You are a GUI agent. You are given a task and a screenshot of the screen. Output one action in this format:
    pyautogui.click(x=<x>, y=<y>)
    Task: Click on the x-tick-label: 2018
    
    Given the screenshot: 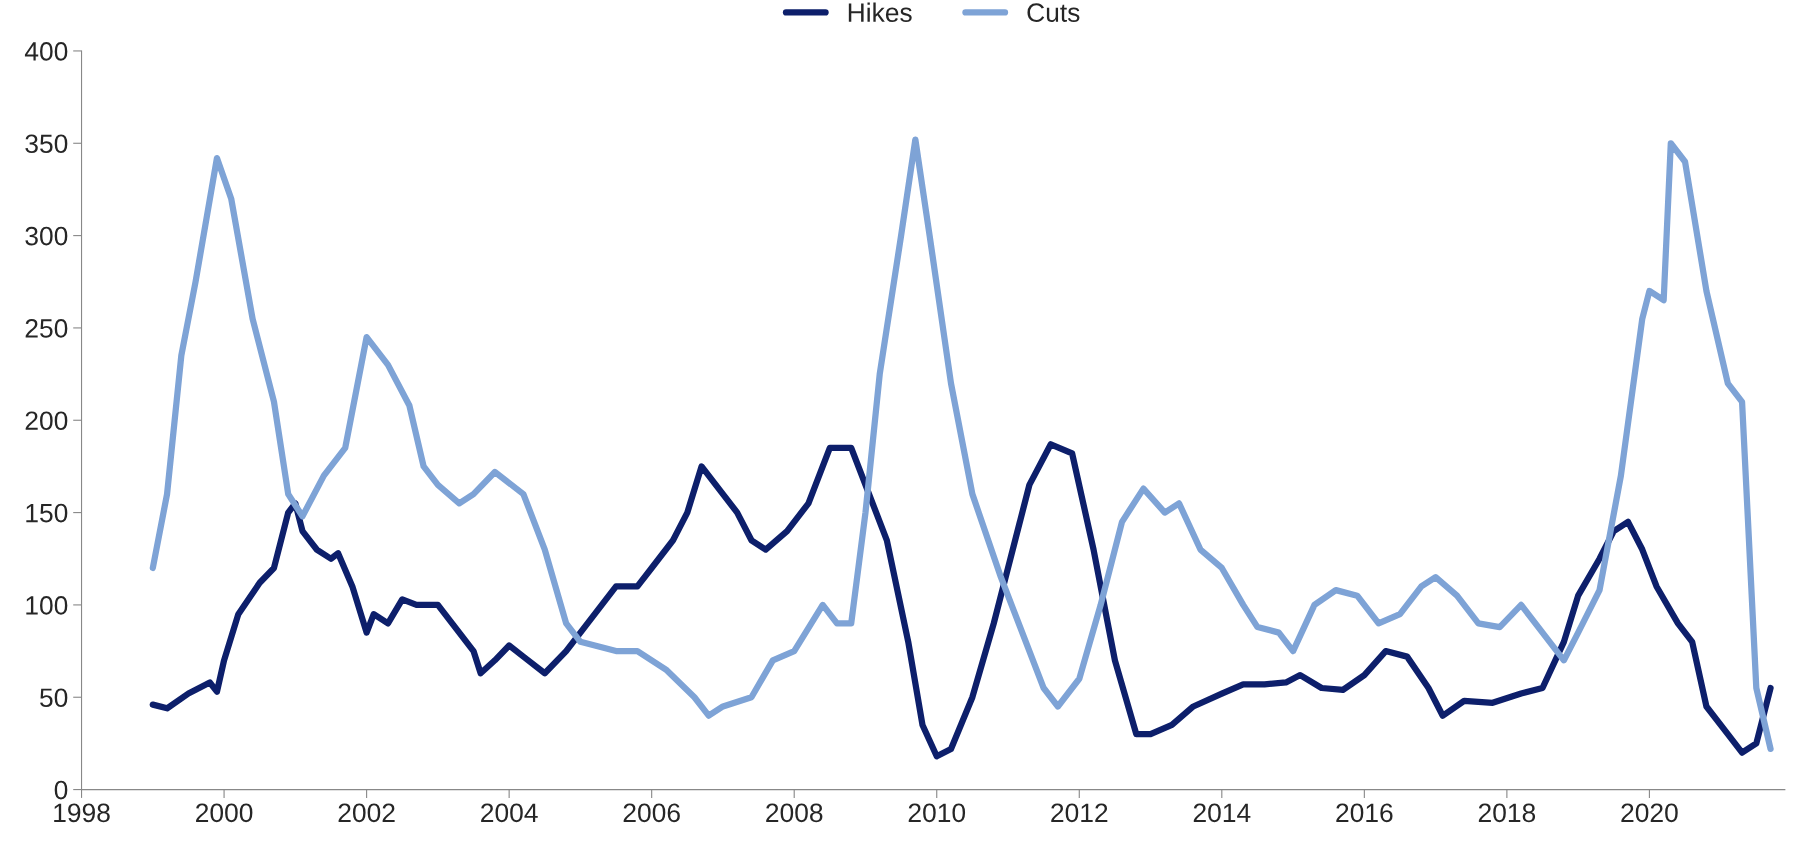 What is the action you would take?
    pyautogui.click(x=1507, y=813)
    